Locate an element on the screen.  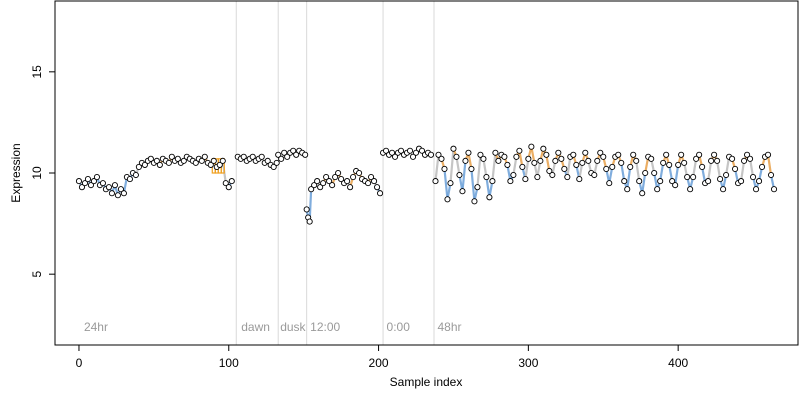
y-tick-label: 15 is located at coordinates (37, 72).